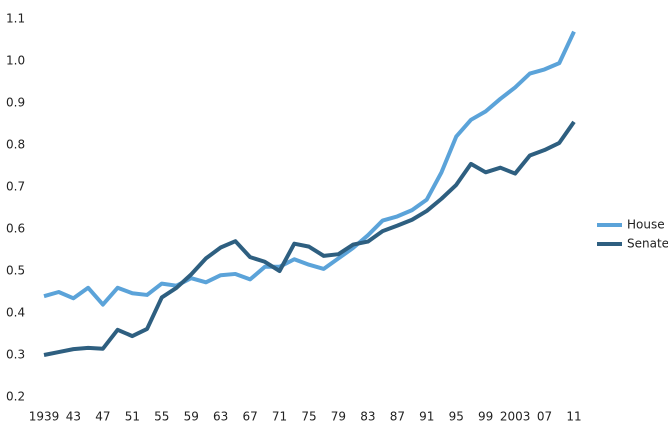  I want to click on y-tick-label: 0.3, so click(15, 355).